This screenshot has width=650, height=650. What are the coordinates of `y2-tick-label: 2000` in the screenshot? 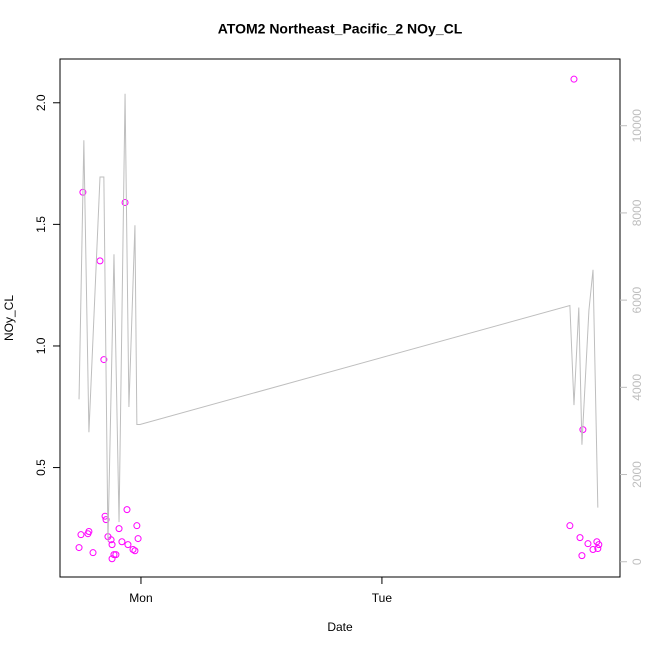 It's located at (637, 474).